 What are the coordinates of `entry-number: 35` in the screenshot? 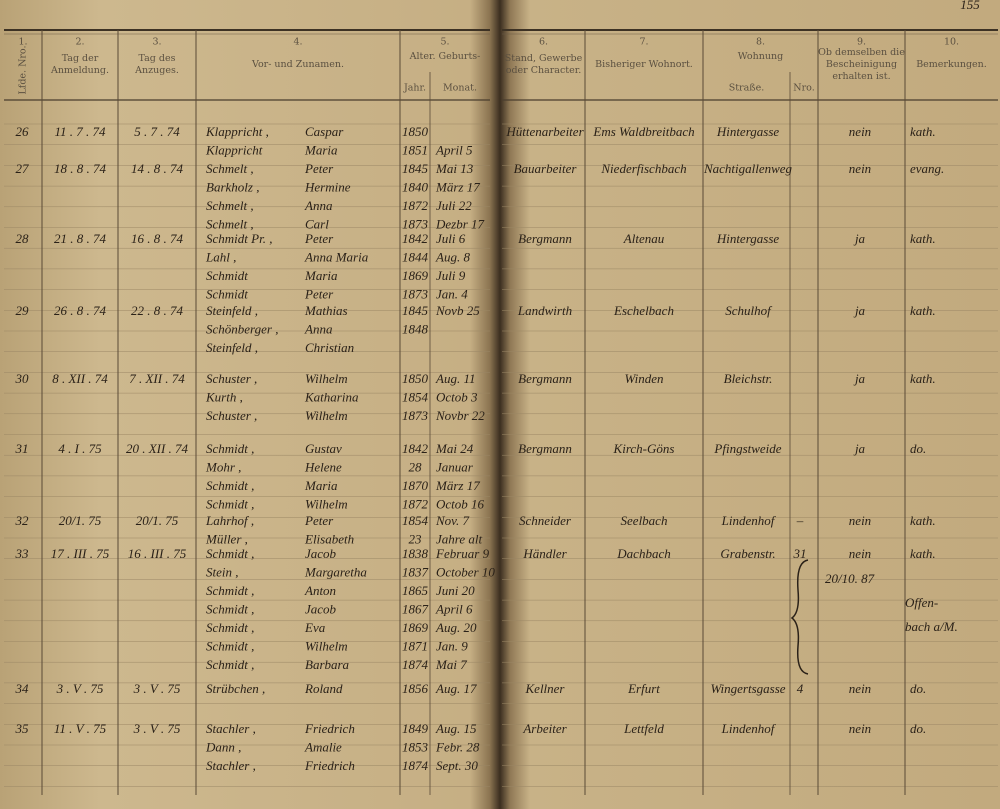 It's located at (22, 728).